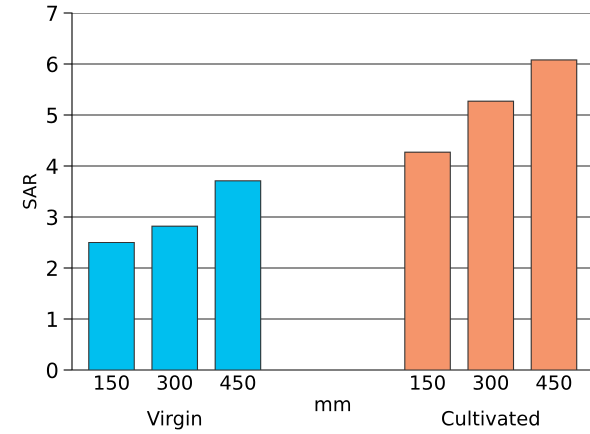 The height and width of the screenshot is (434, 590). What do you see at coordinates (52, 217) in the screenshot?
I see `y-tick-label: 3` at bounding box center [52, 217].